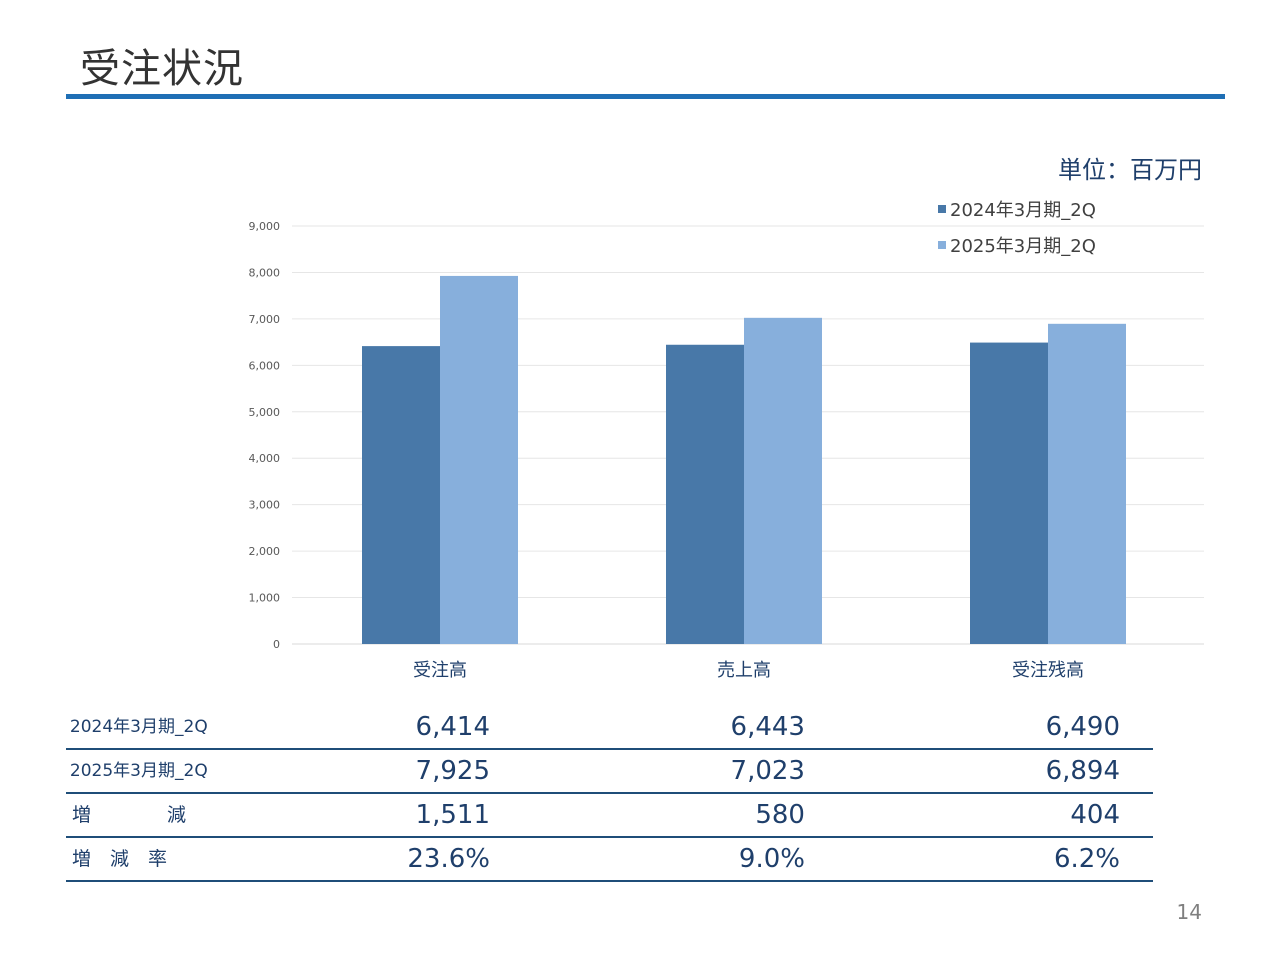 This screenshot has width=1280, height=960. Describe the element at coordinates (265, 551) in the screenshot. I see `y-tick-label: 2,000` at that location.